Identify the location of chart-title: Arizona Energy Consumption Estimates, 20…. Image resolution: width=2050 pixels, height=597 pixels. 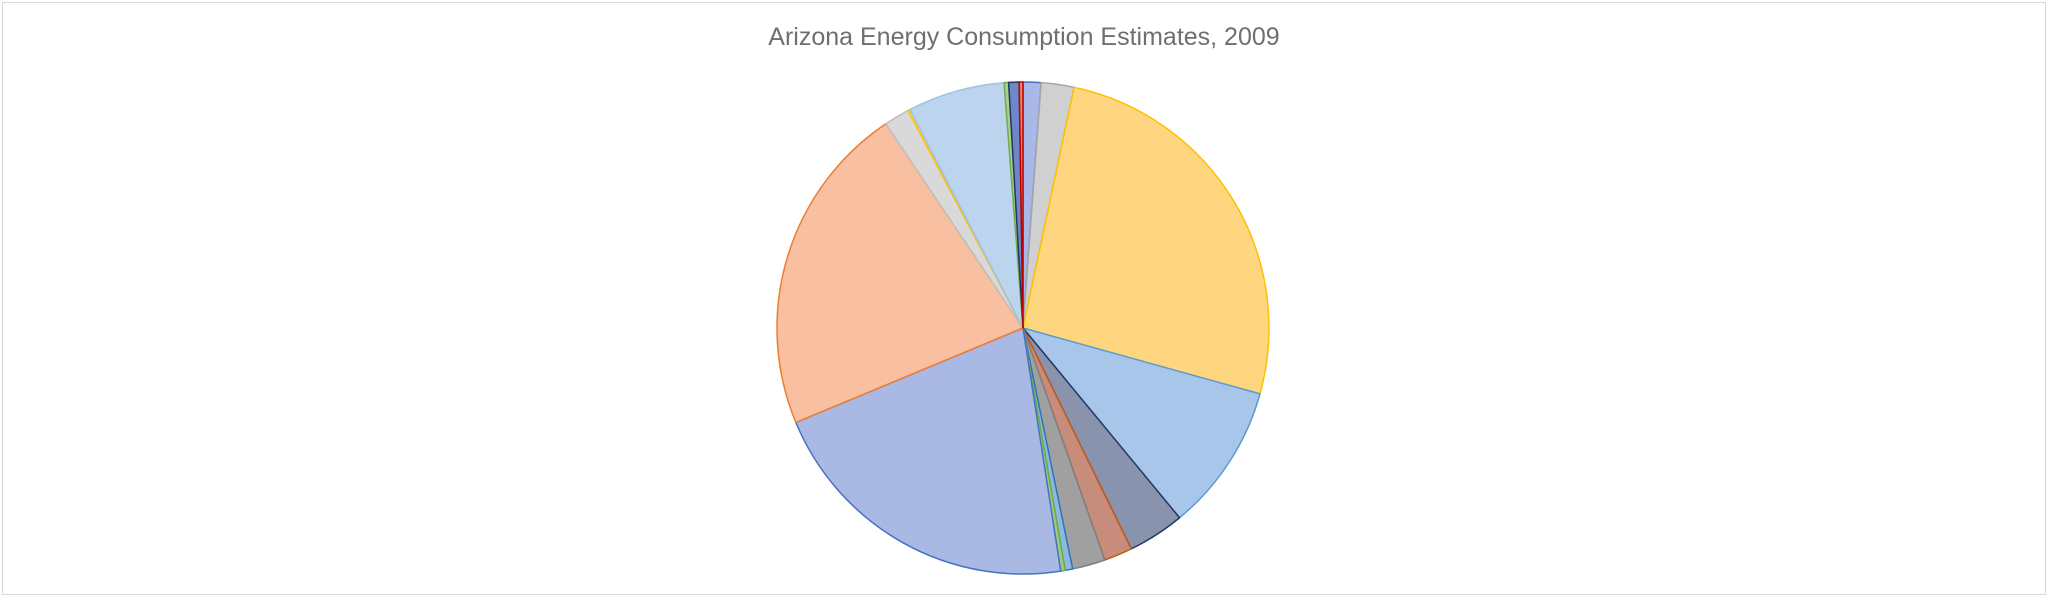
(1024, 37).